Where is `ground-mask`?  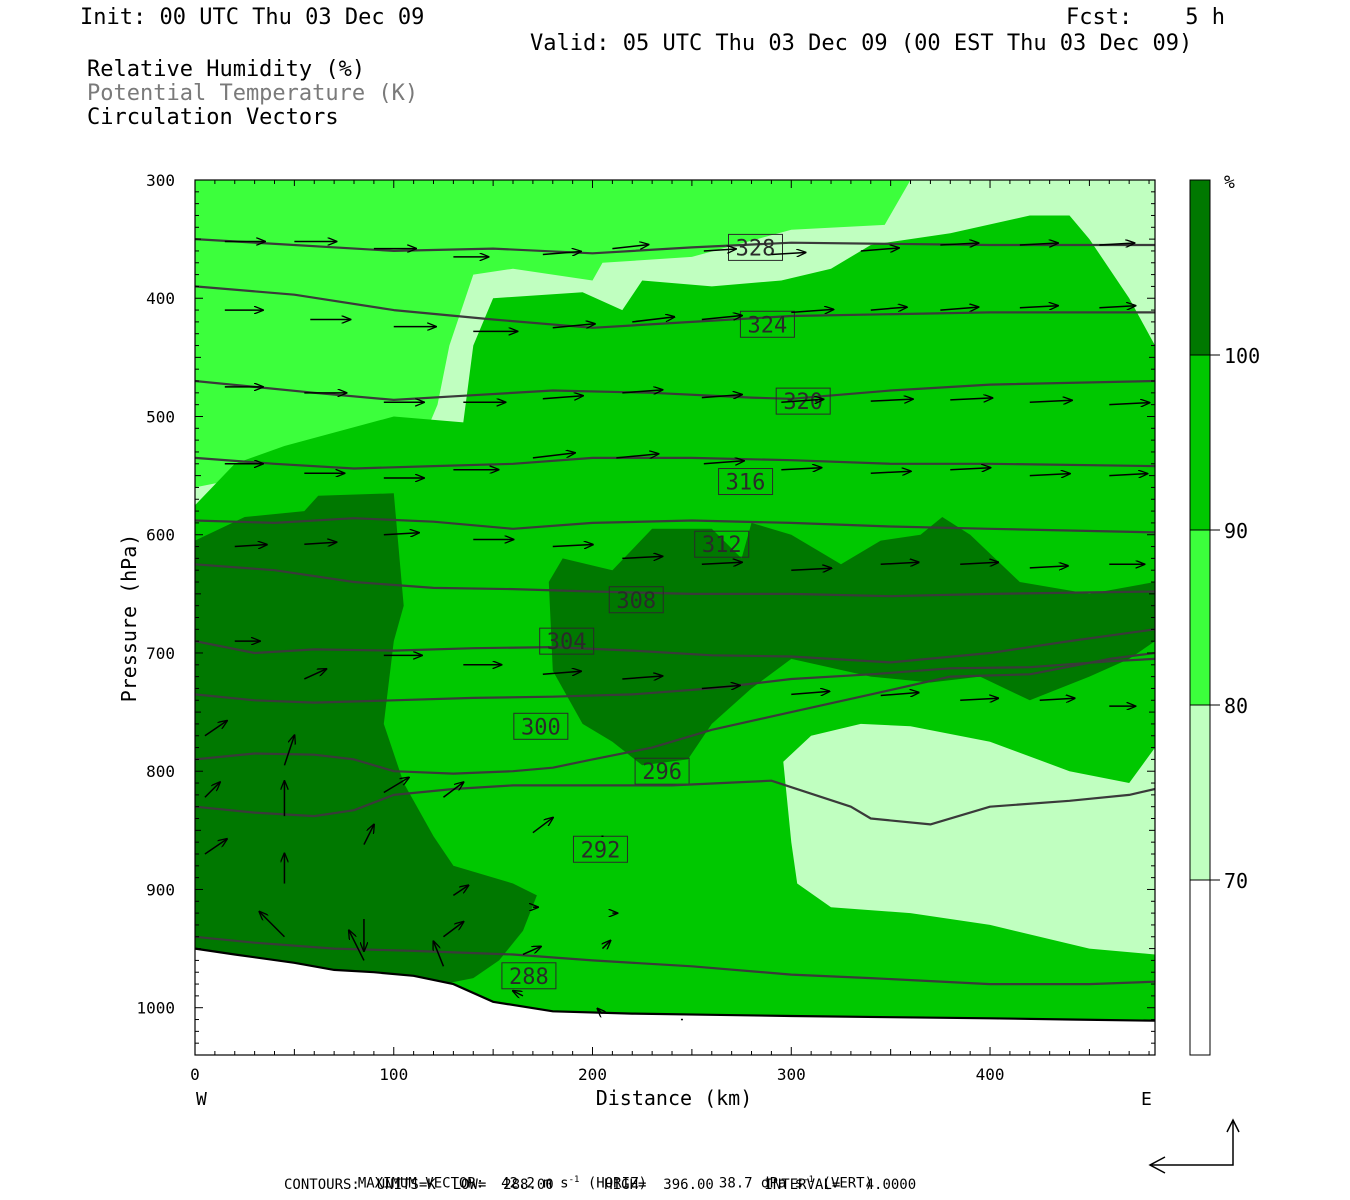
ground-mask is located at coordinates (675, 1001).